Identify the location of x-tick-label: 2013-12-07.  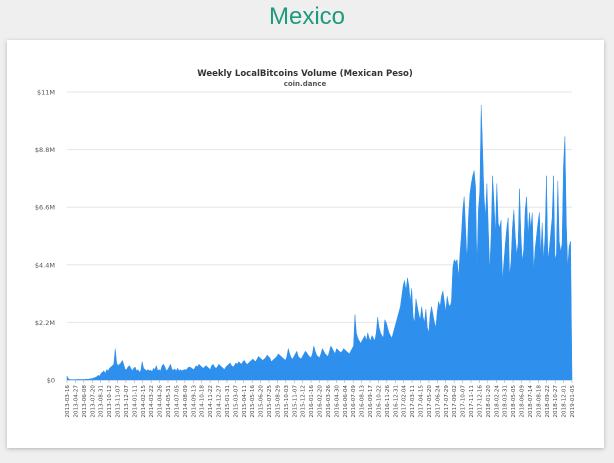
(127, 401).